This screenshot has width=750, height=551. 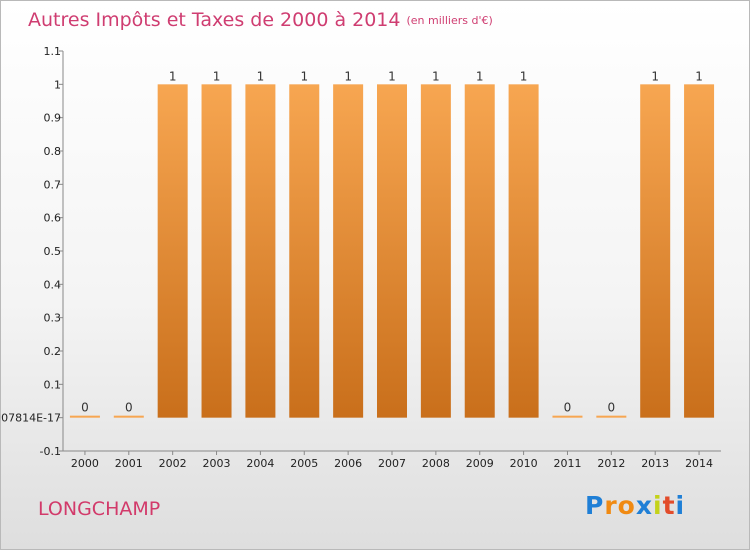 What do you see at coordinates (53, 118) in the screenshot?
I see `y-tick-label: 0.9` at bounding box center [53, 118].